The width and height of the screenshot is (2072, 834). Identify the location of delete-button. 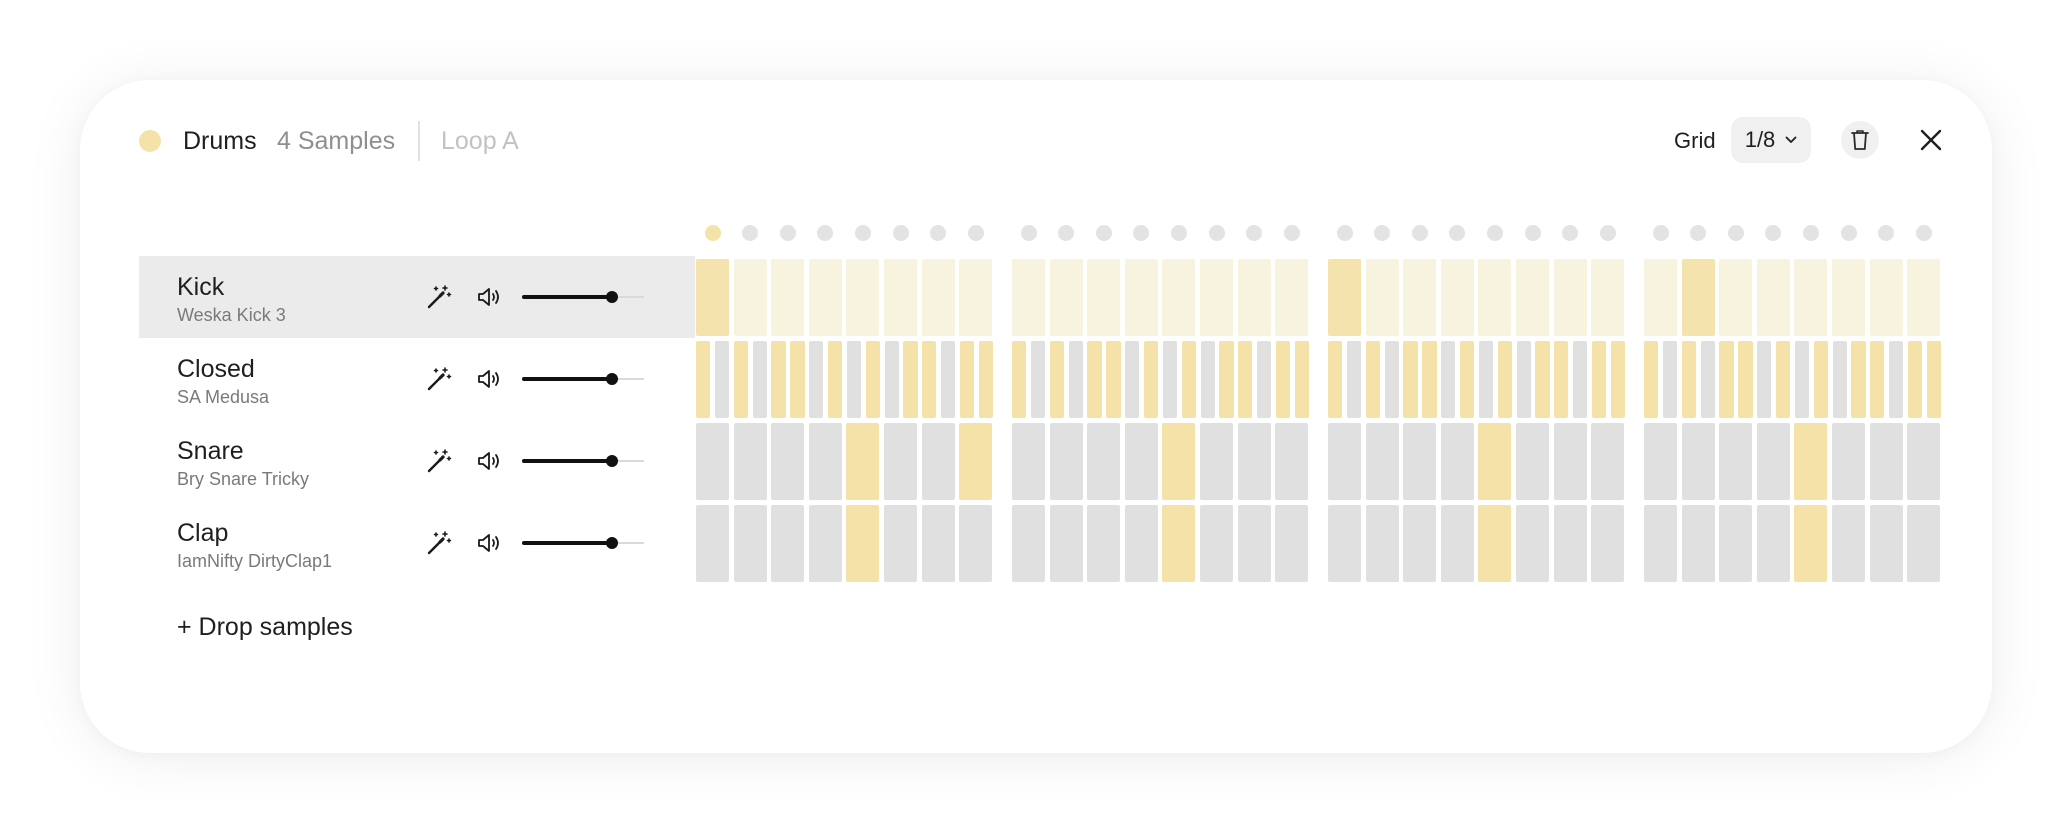
(1860, 140).